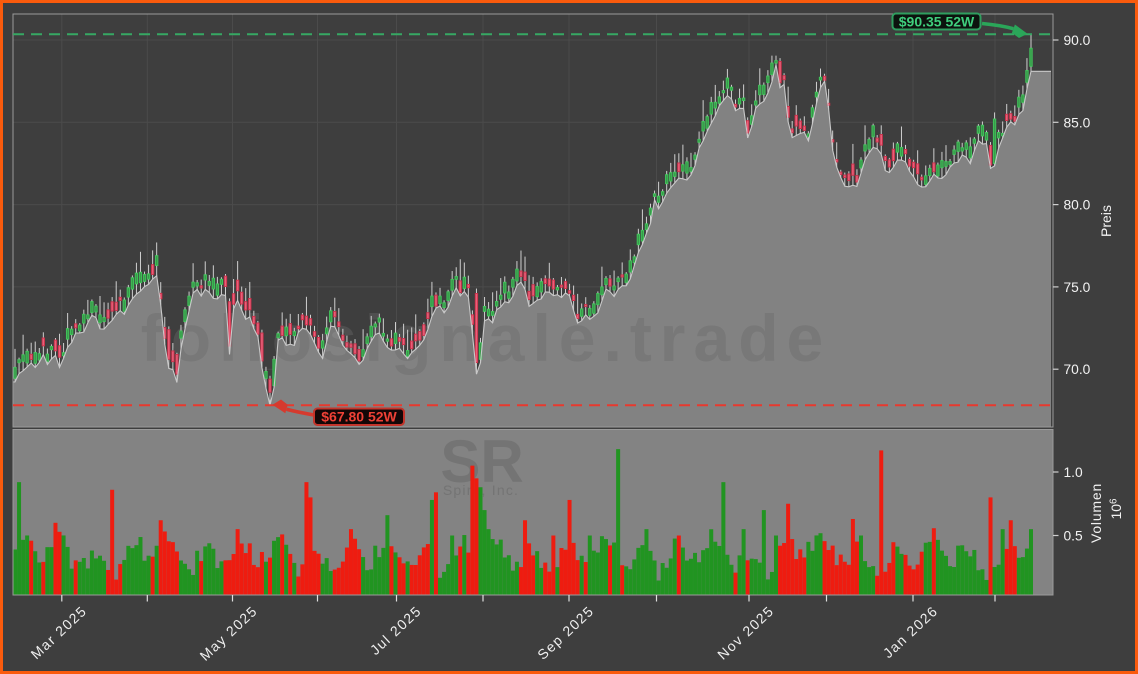  What do you see at coordinates (1096, 513) in the screenshot?
I see `svg-text: Volumen` at bounding box center [1096, 513].